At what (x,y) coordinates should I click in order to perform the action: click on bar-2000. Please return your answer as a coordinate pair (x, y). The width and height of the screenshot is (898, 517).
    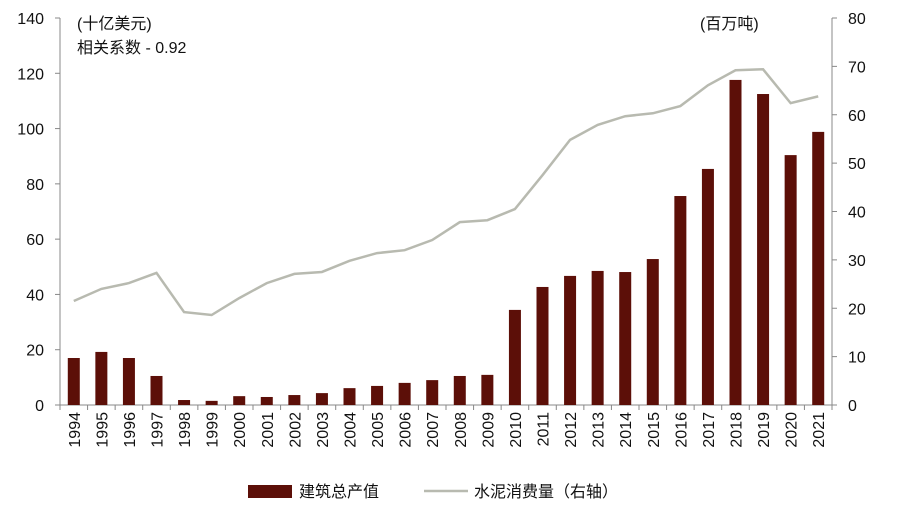
    Looking at the image, I should click on (239, 400).